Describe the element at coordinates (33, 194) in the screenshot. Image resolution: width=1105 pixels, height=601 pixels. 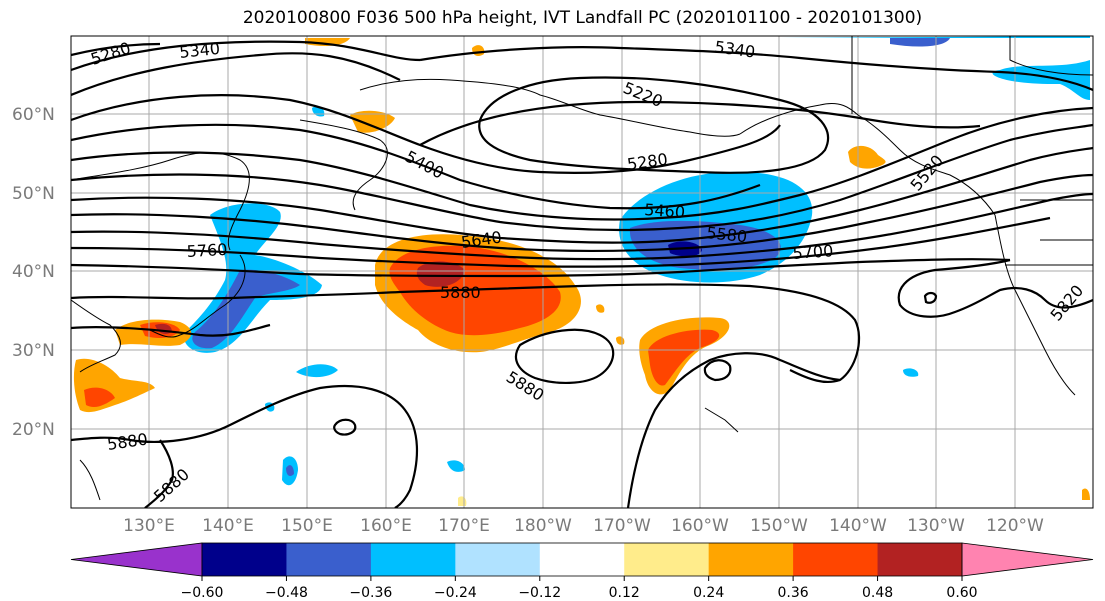
I see `lat-label: 50°N` at that location.